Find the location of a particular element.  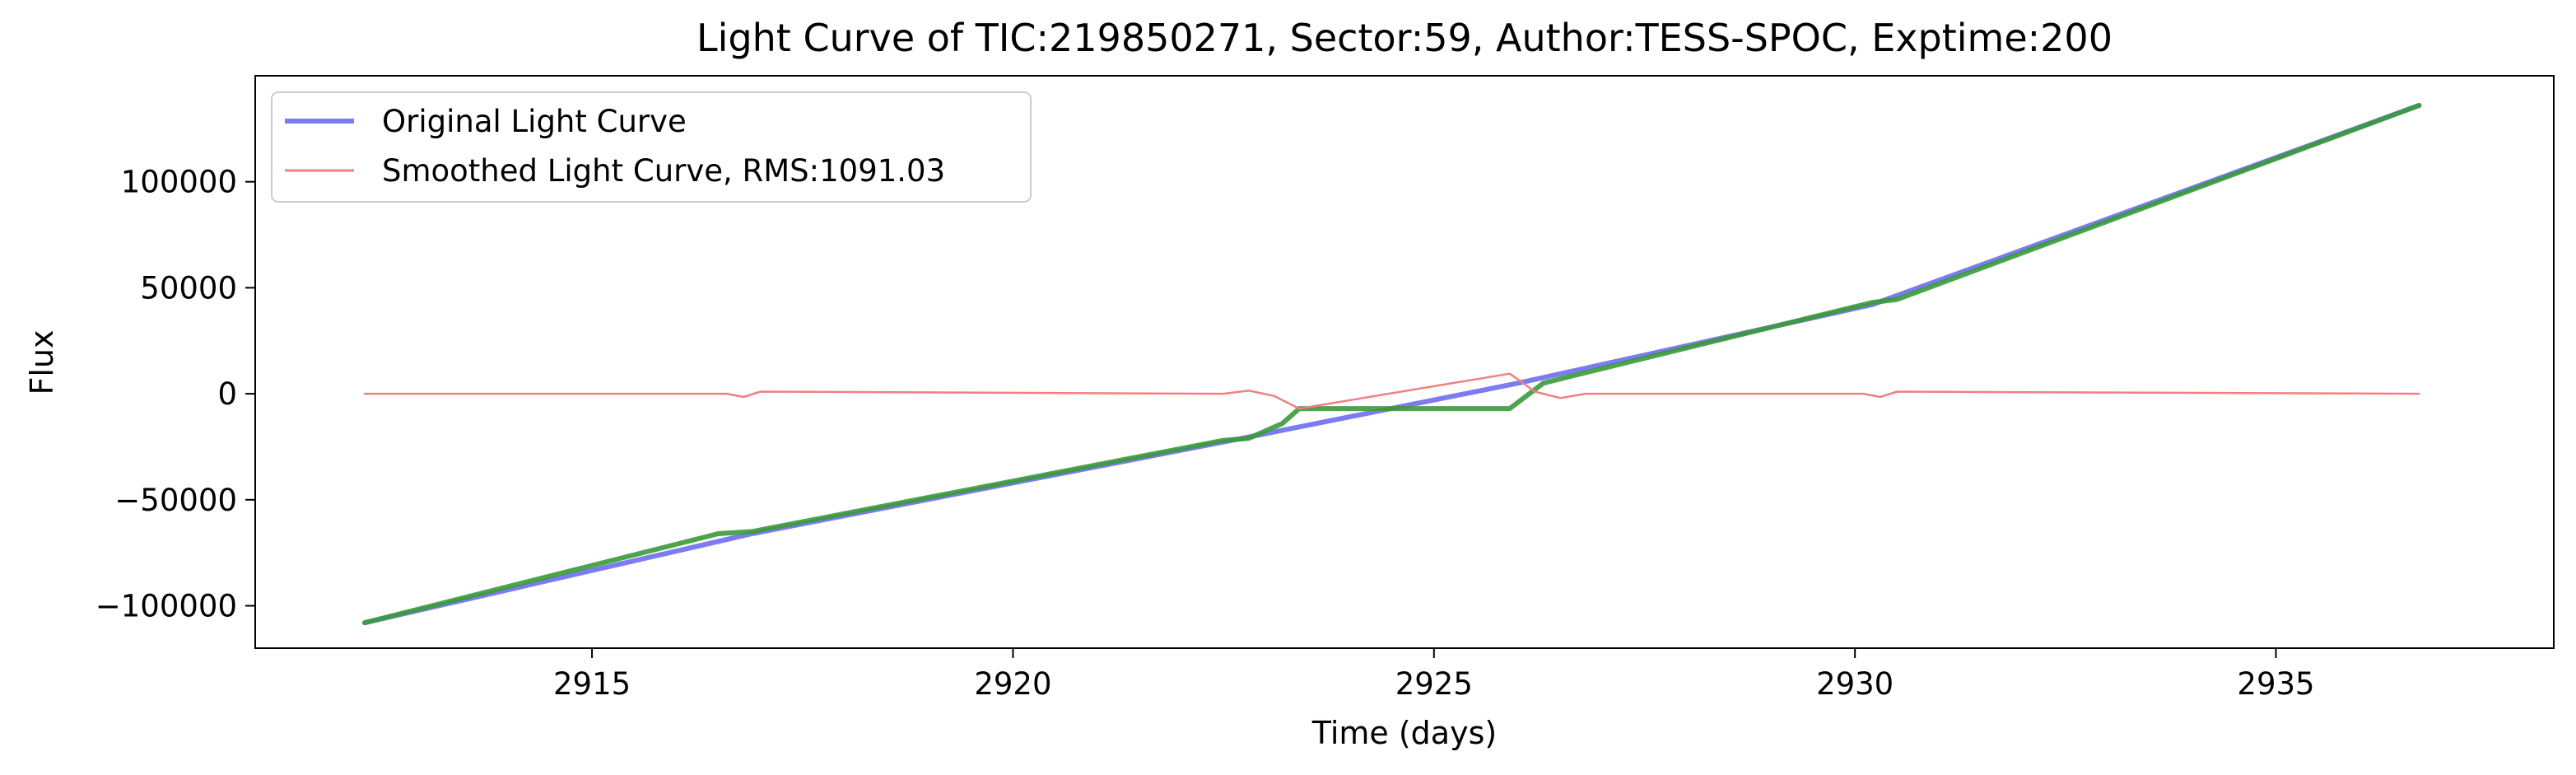

y-tick-label: 50000 is located at coordinates (188, 288).